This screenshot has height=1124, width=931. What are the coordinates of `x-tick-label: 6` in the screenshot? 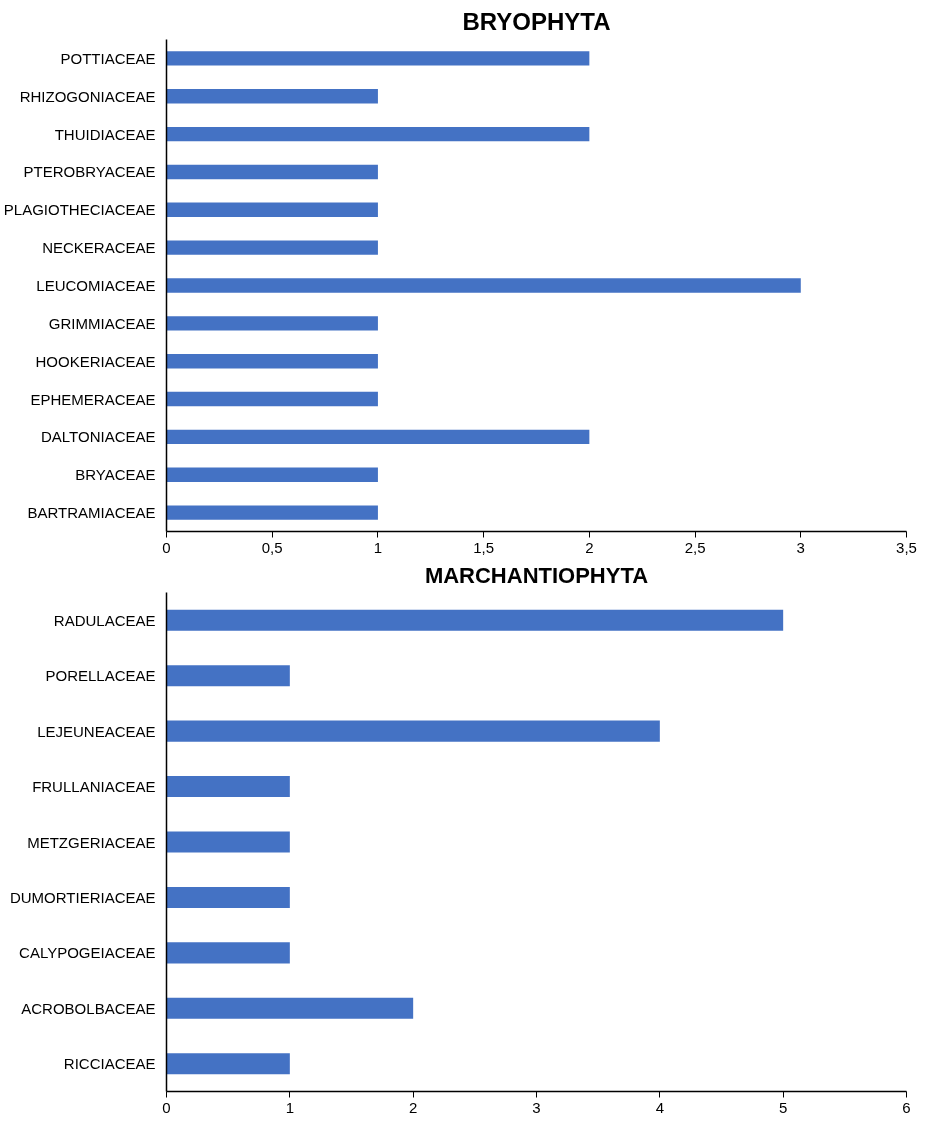 It's located at (906, 1107).